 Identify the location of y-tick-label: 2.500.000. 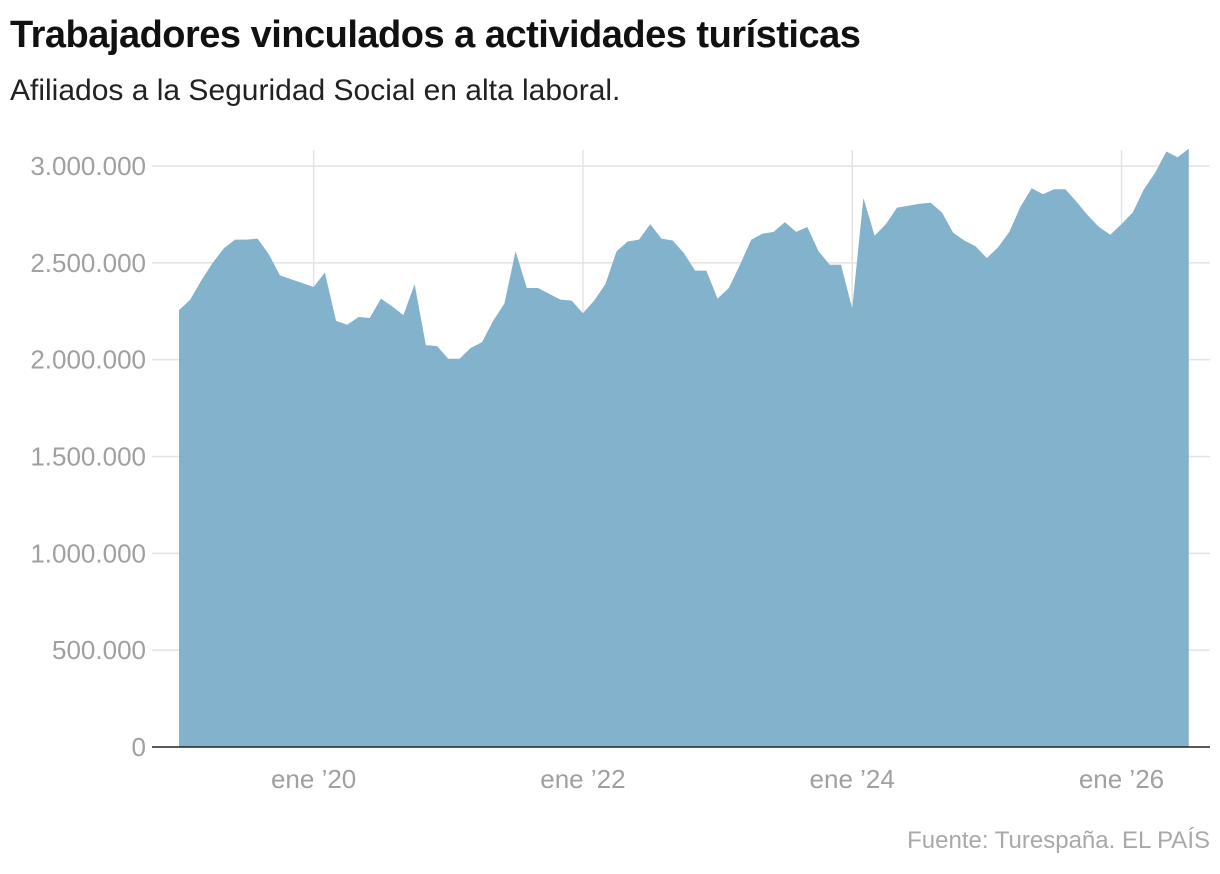
(88, 263).